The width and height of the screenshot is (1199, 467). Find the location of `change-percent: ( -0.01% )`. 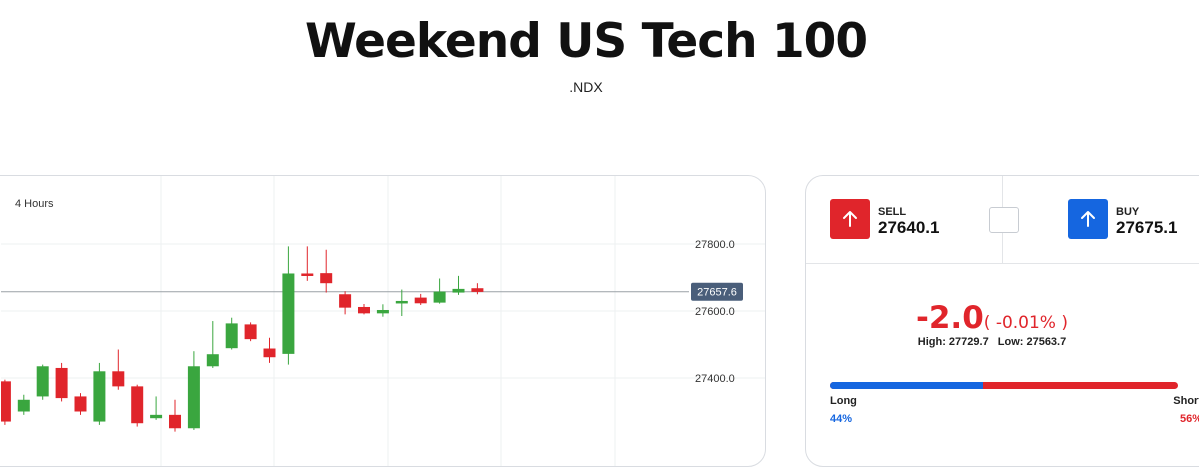

change-percent: ( -0.01% ) is located at coordinates (1025, 323).